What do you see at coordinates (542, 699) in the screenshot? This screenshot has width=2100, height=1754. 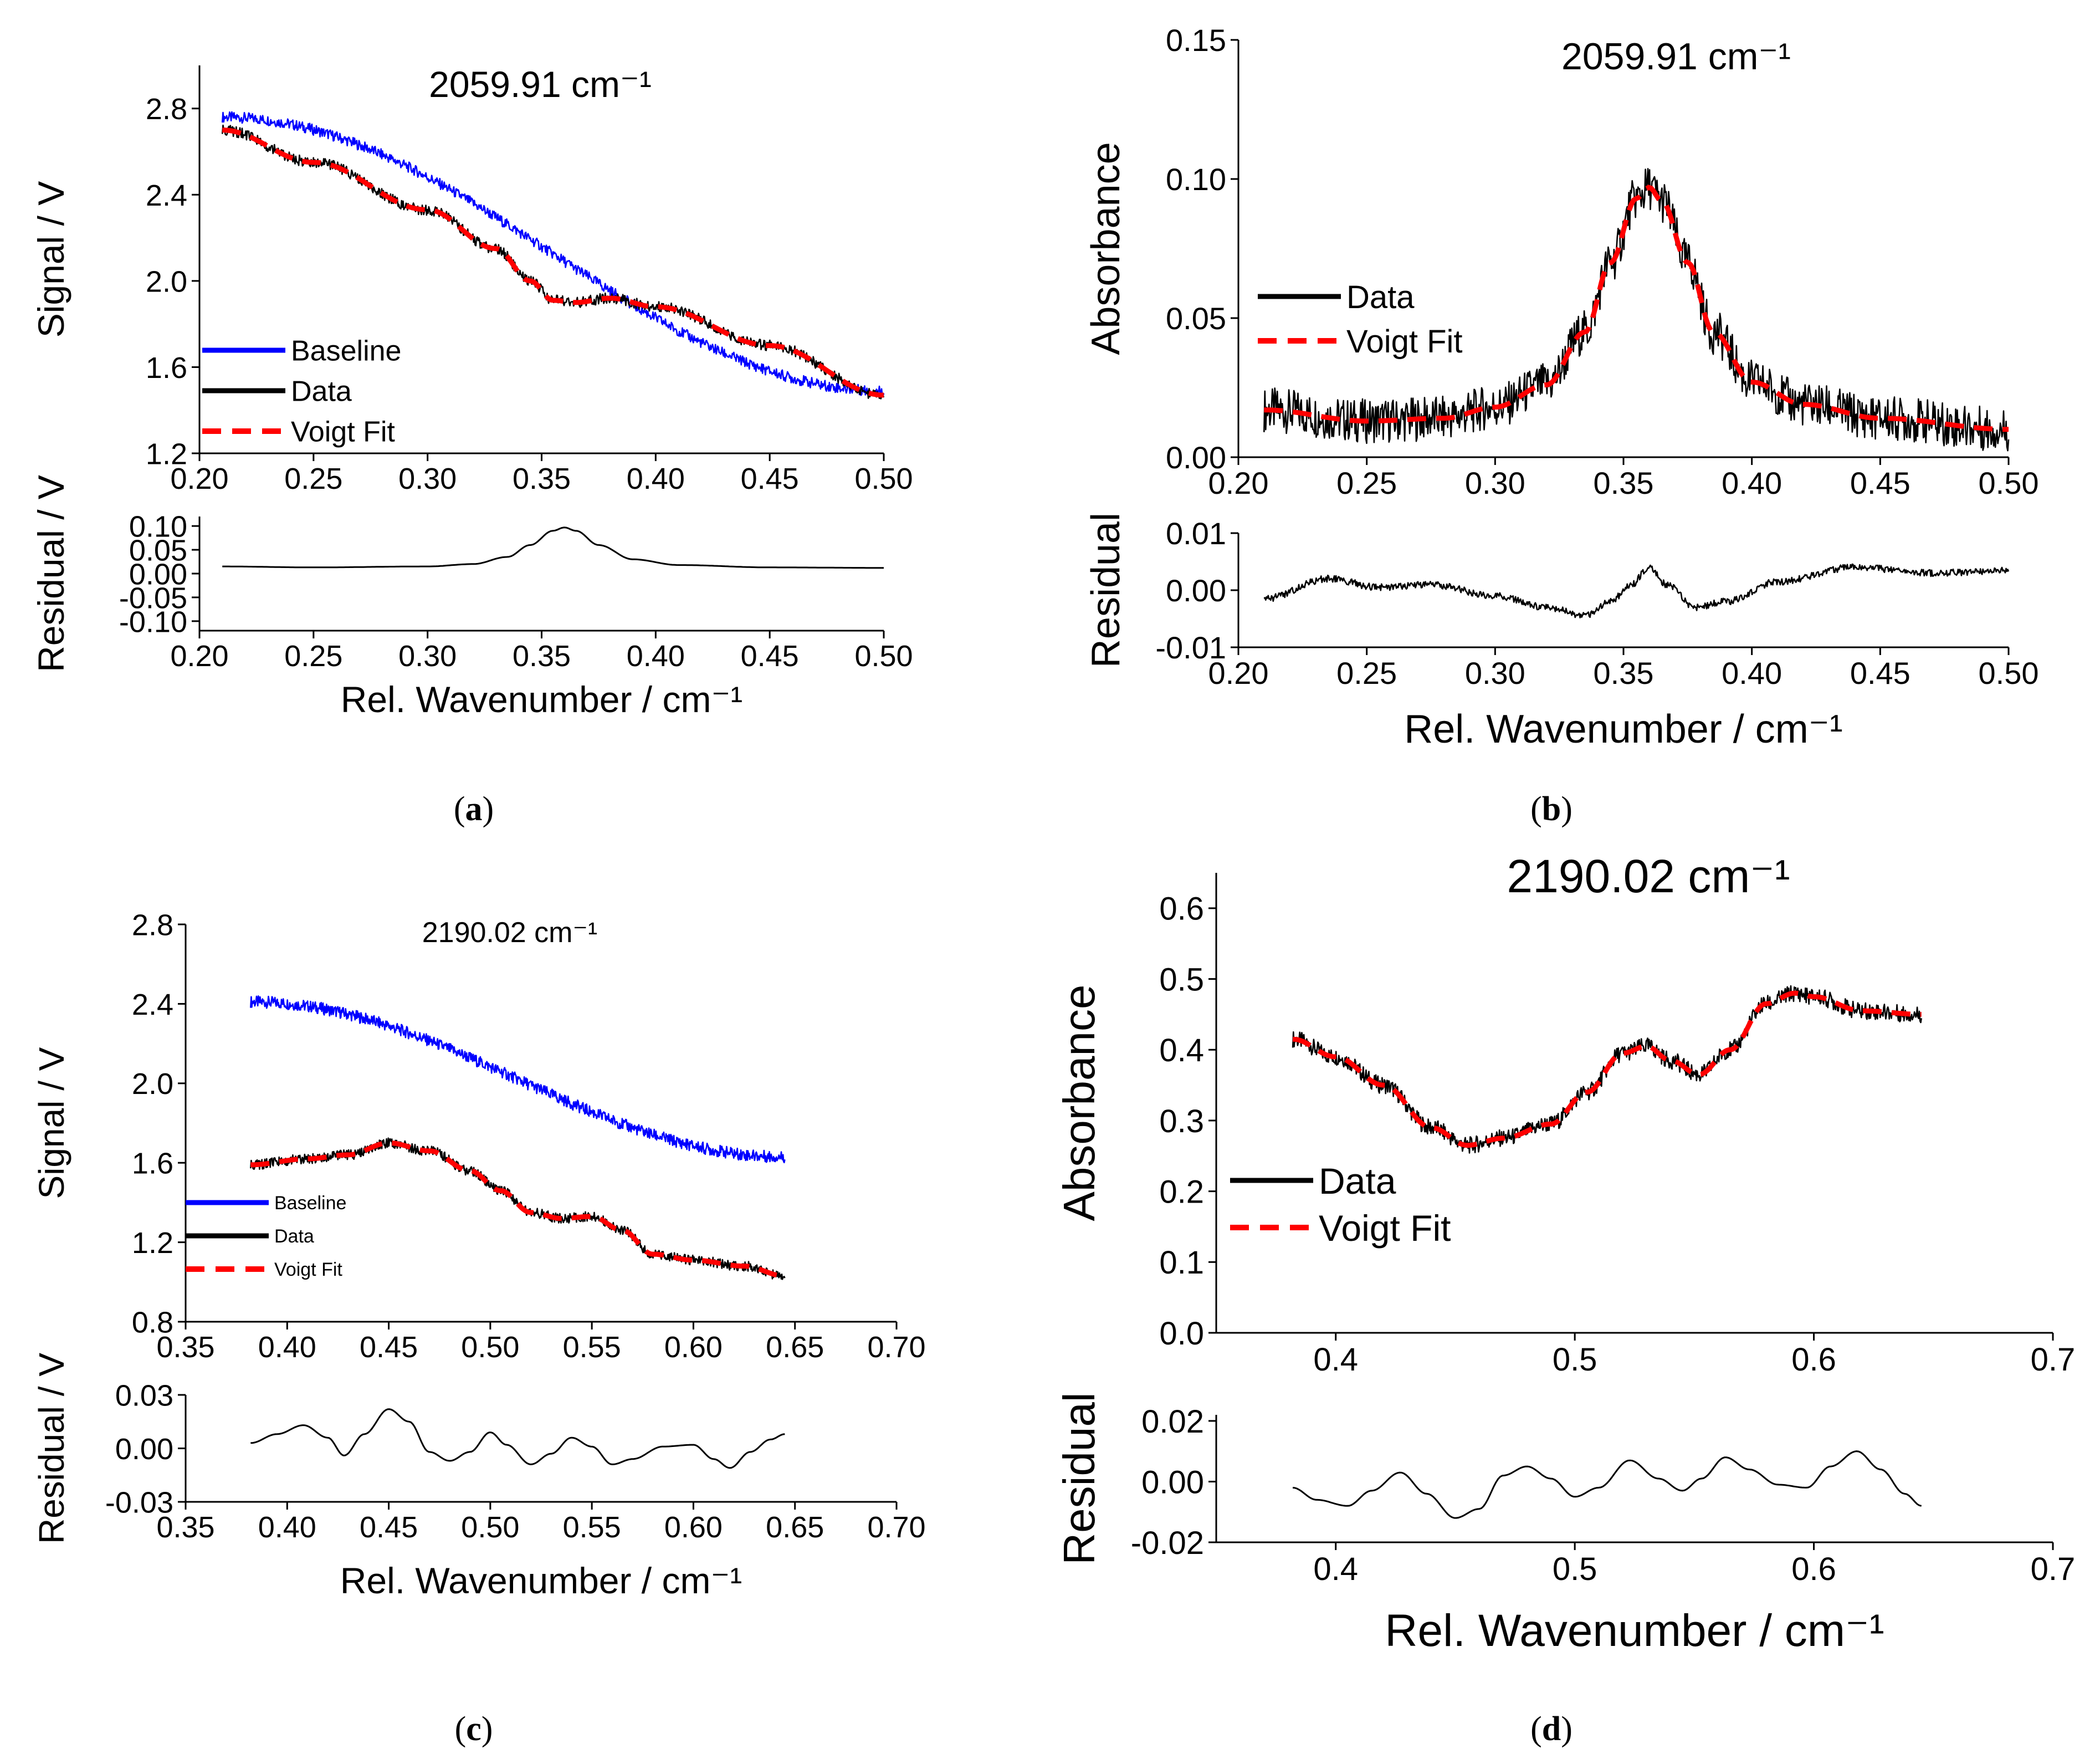 I see `chart-a-x-label: Rel. Wavenumber / cm⁻¹` at bounding box center [542, 699].